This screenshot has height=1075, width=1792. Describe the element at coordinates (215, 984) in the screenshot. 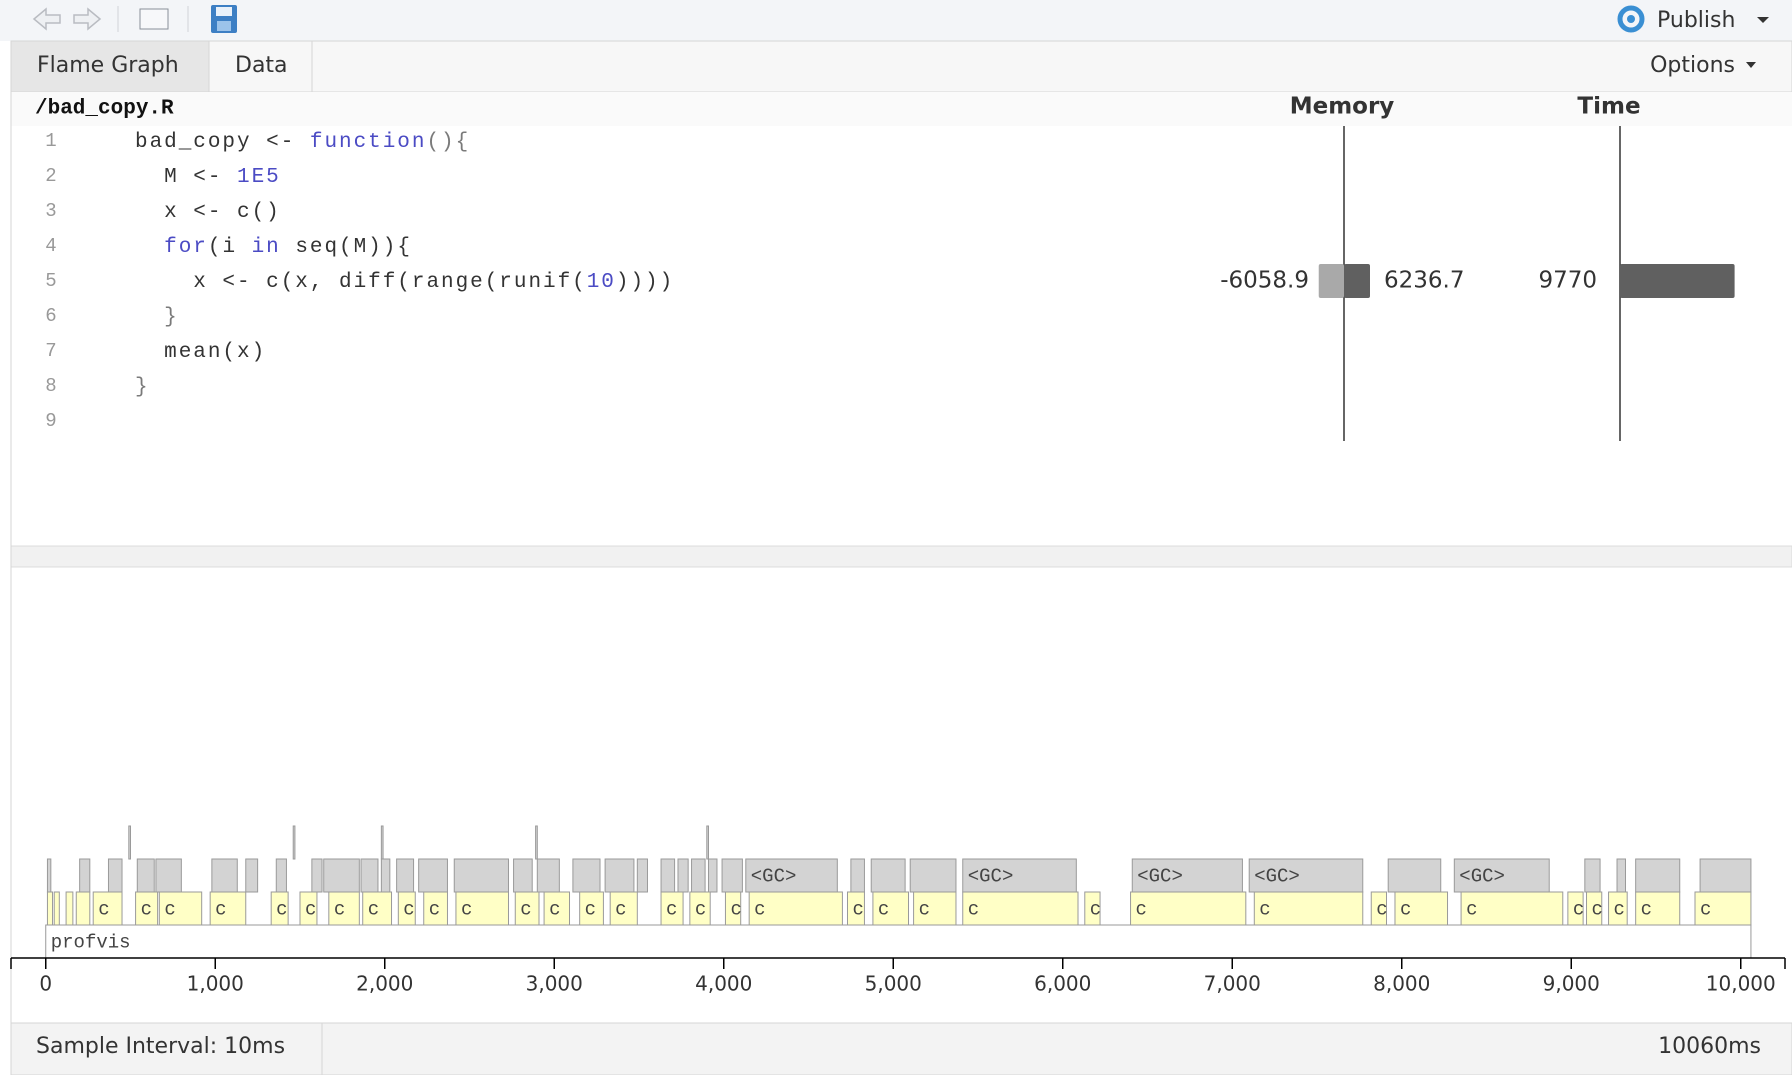

I see `x-tick-label: 1,000` at that location.